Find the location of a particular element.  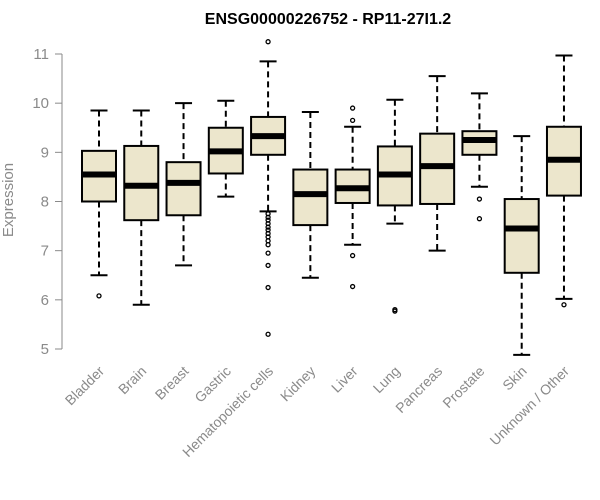

y-tick-label: 11 is located at coordinates (41, 54).